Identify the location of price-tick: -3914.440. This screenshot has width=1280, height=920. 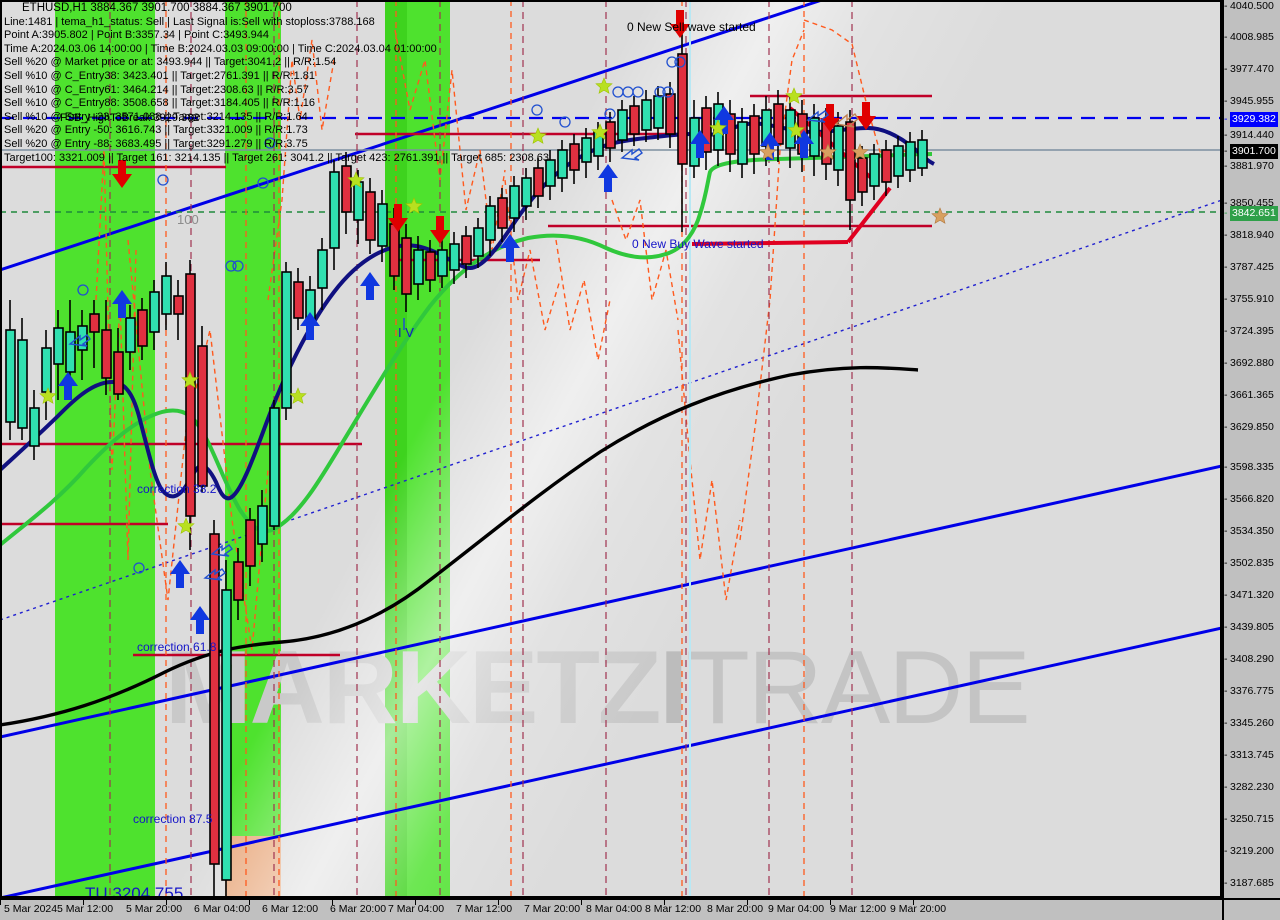
(1249, 135).